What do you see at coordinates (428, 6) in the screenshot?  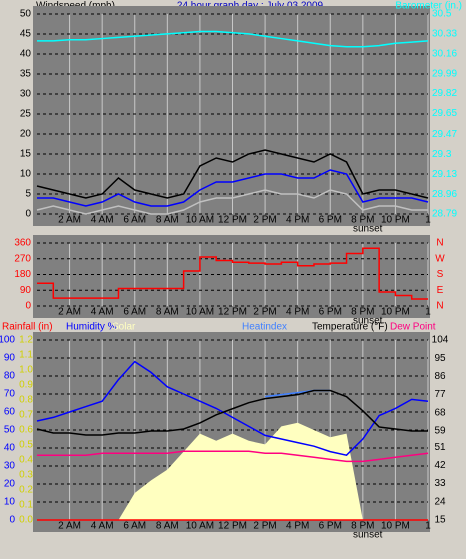 I see `legend-entry: Barometer (in.)` at bounding box center [428, 6].